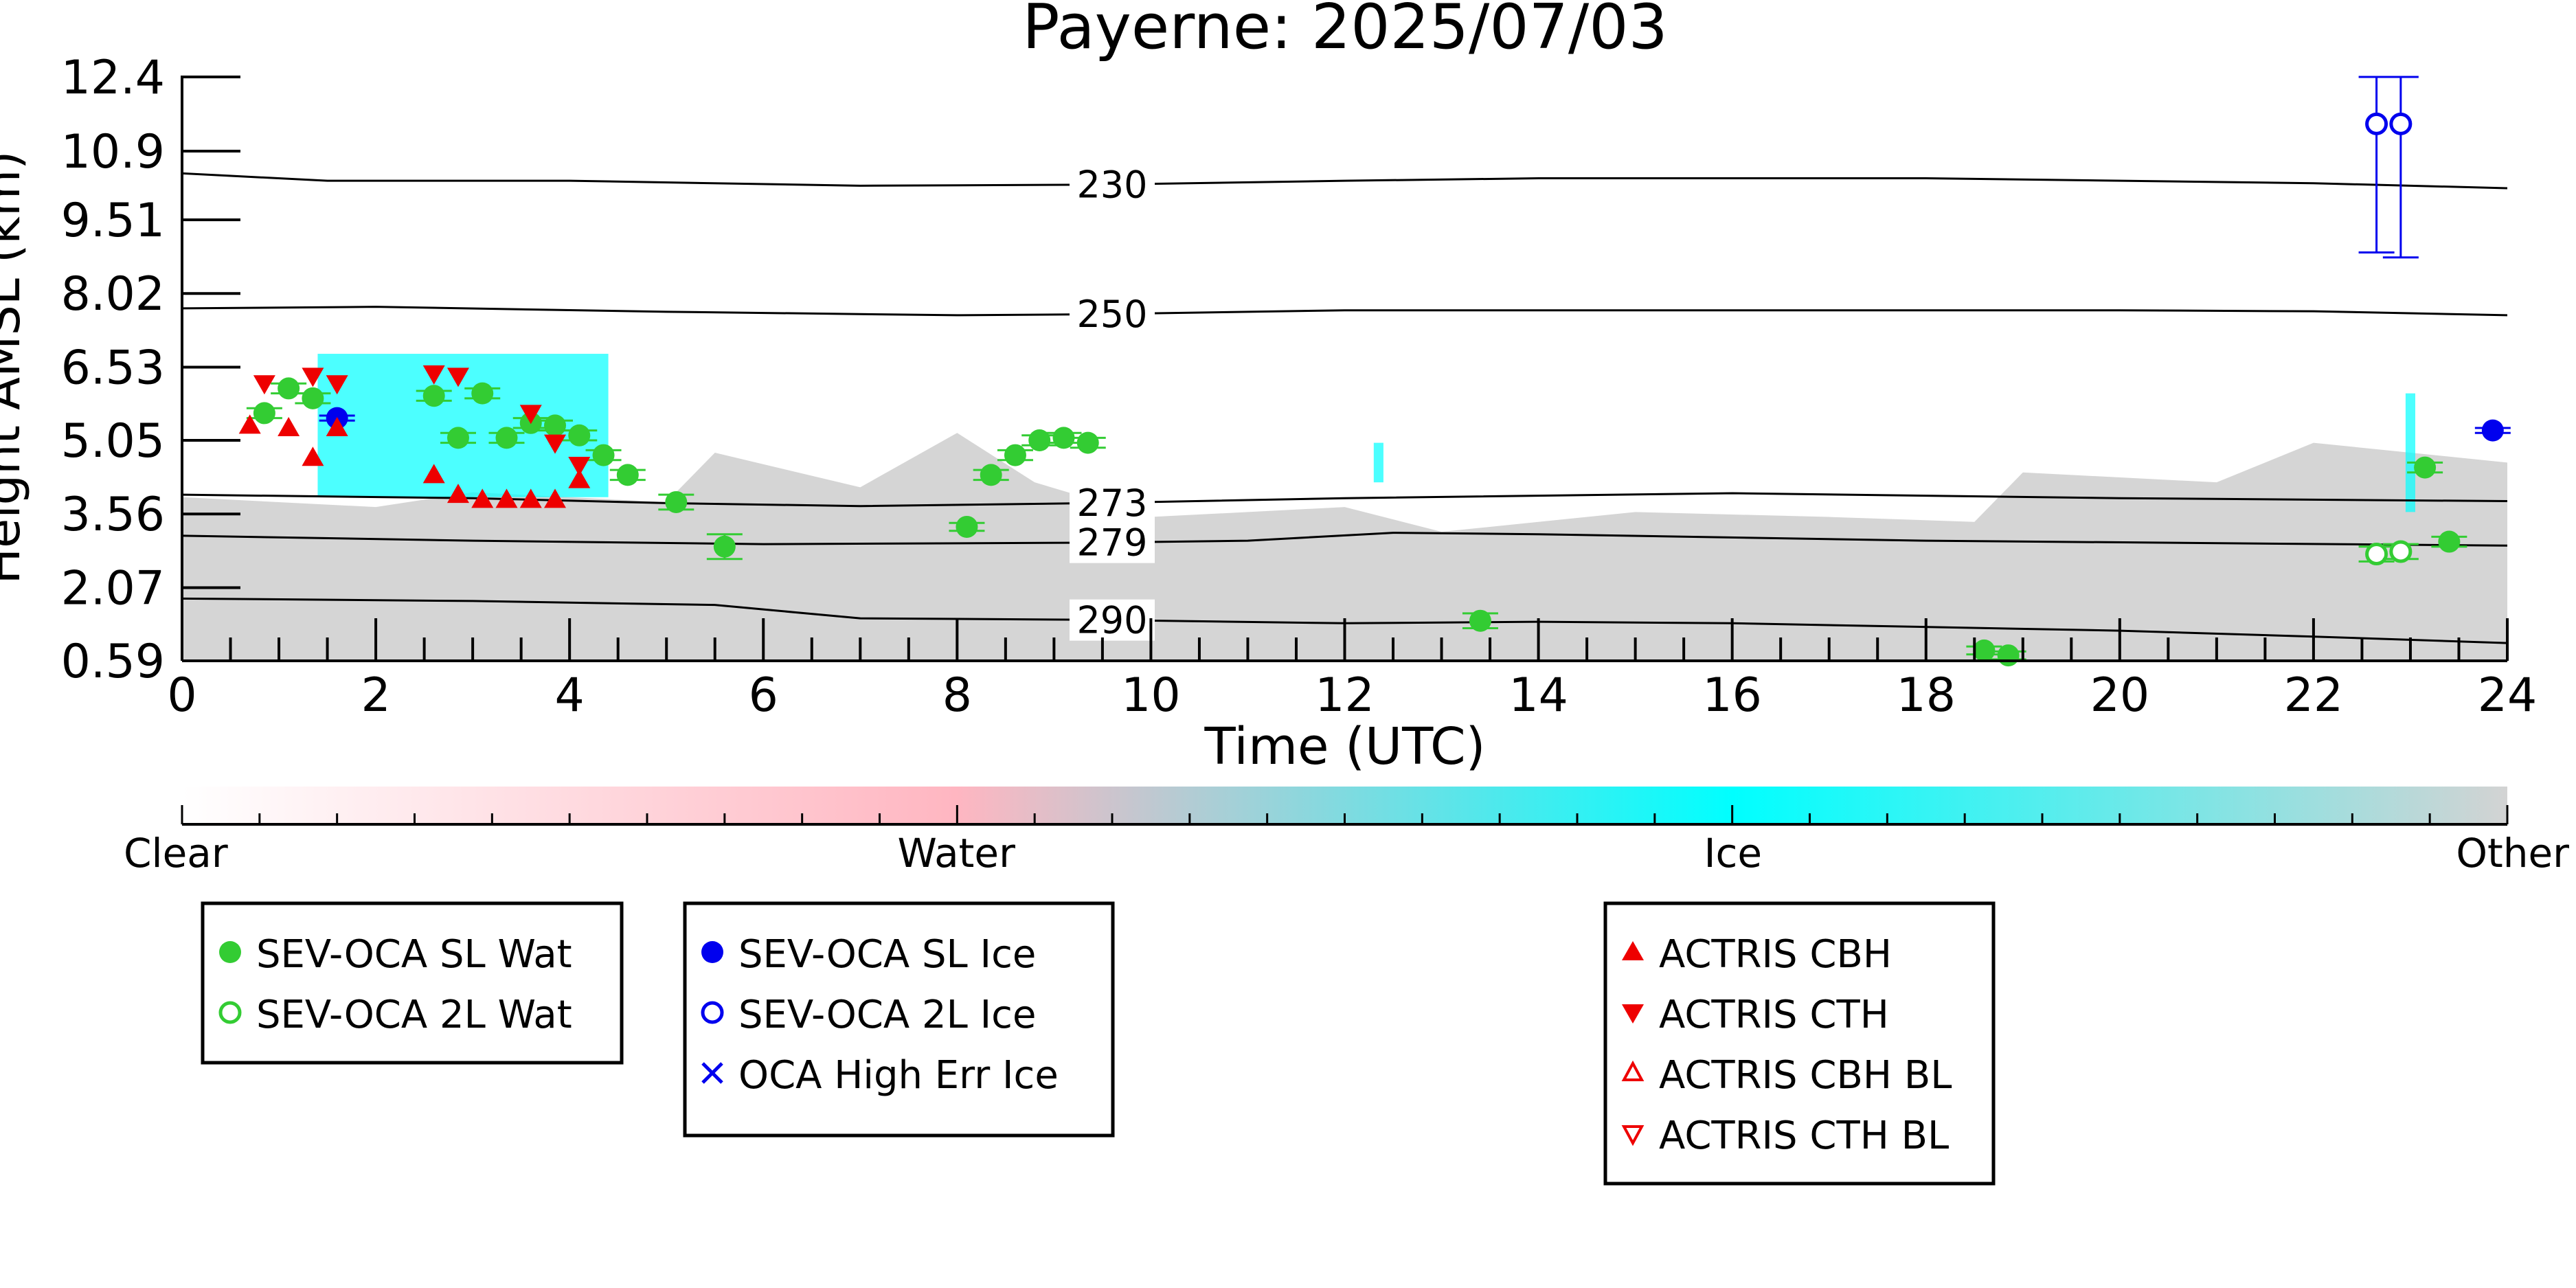 The height and width of the screenshot is (1288, 2576). What do you see at coordinates (113, 152) in the screenshot?
I see `y-tick-label: 10.9` at bounding box center [113, 152].